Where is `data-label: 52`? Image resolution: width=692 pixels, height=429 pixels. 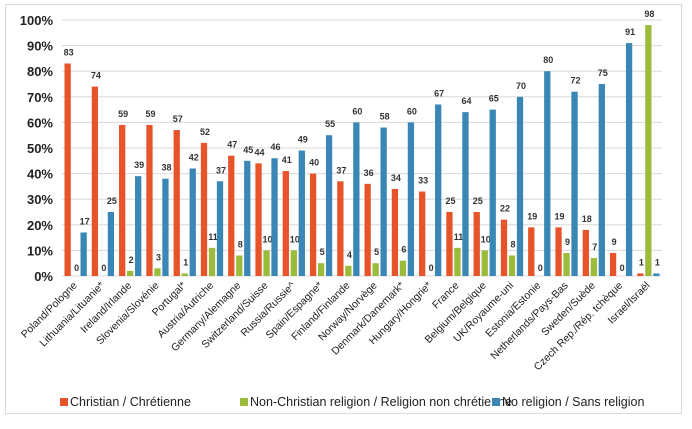 data-label: 52 is located at coordinates (205, 132).